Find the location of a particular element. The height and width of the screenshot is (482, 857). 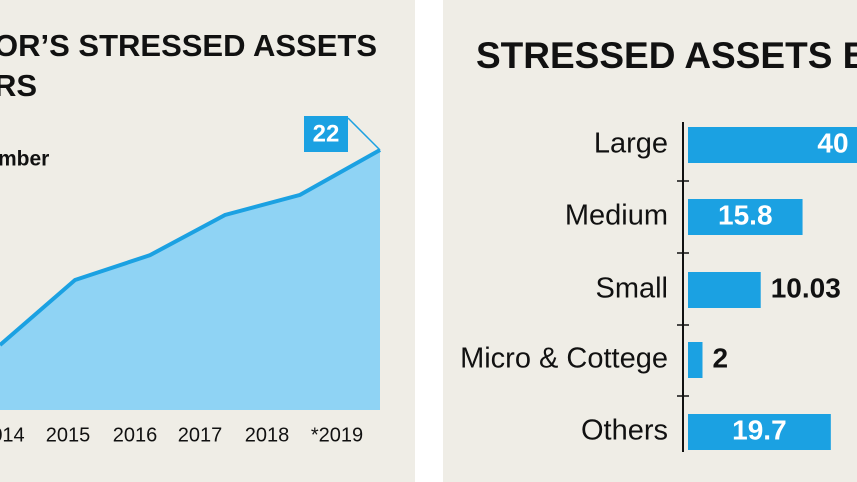

x-tick-label: 2018 is located at coordinates (267, 435).